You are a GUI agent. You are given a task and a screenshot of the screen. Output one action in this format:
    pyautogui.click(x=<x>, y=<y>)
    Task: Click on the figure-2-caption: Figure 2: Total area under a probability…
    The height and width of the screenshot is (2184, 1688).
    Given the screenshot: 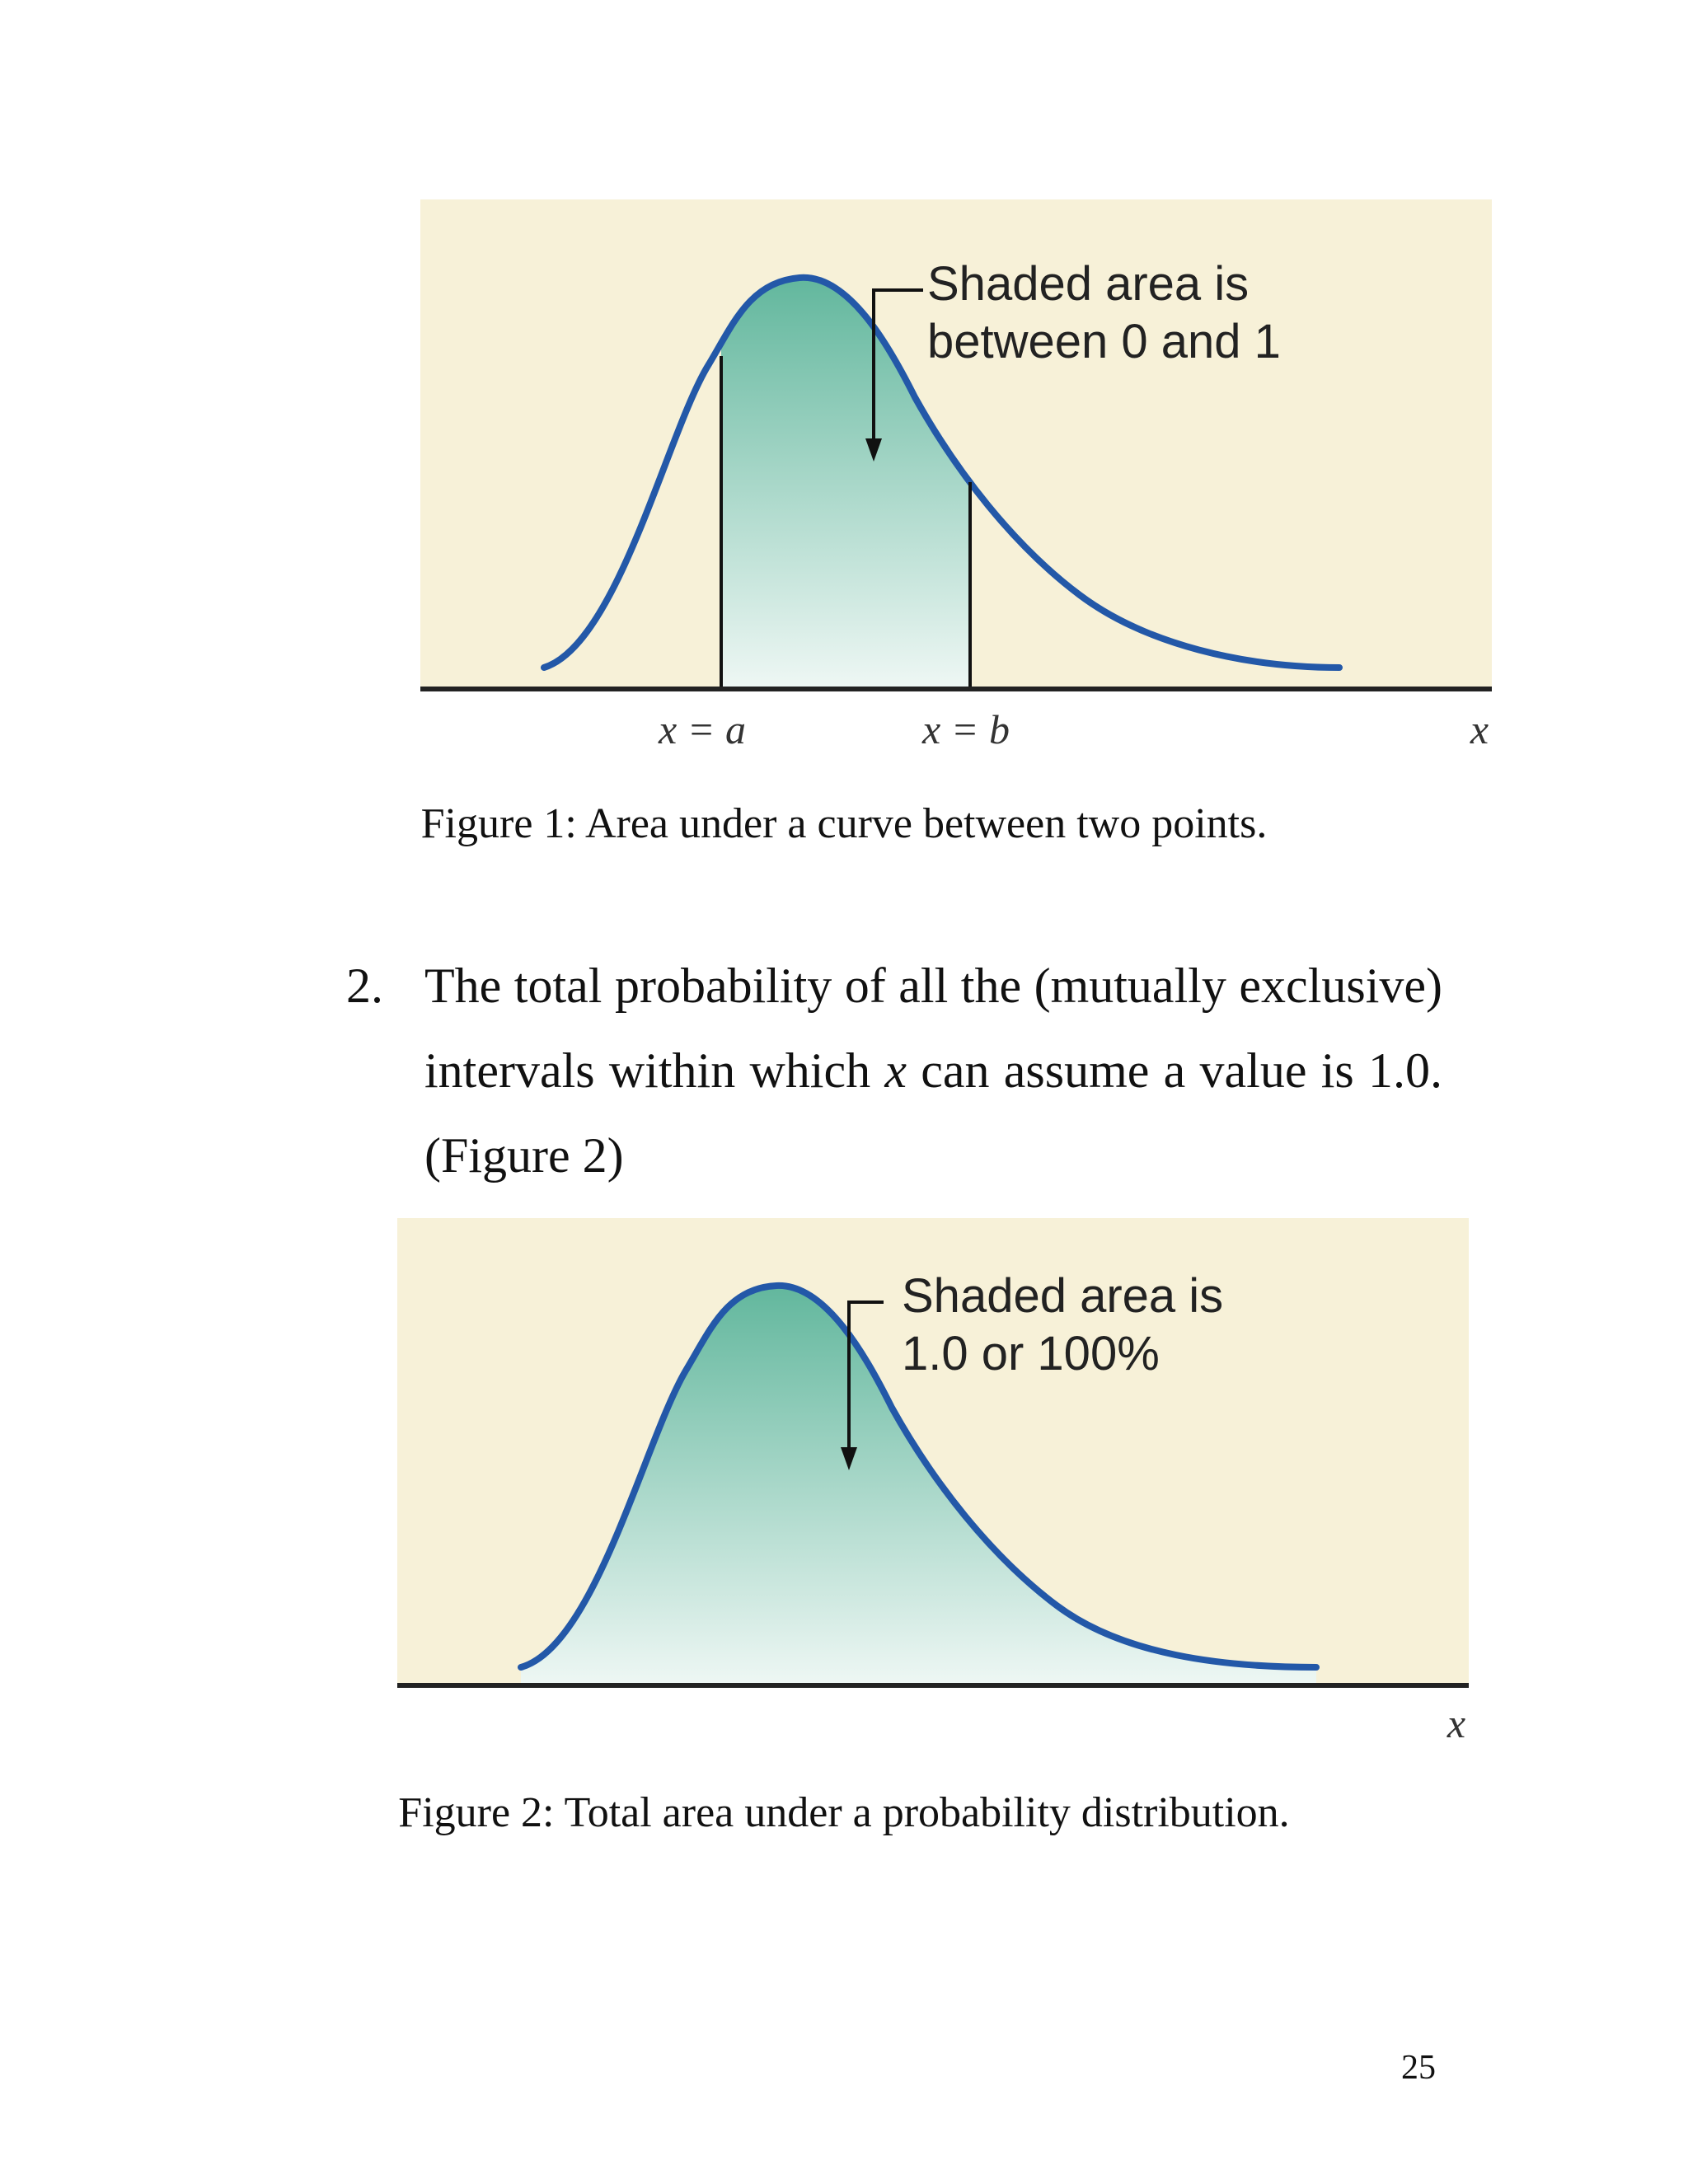 What is the action you would take?
    pyautogui.click(x=844, y=1812)
    